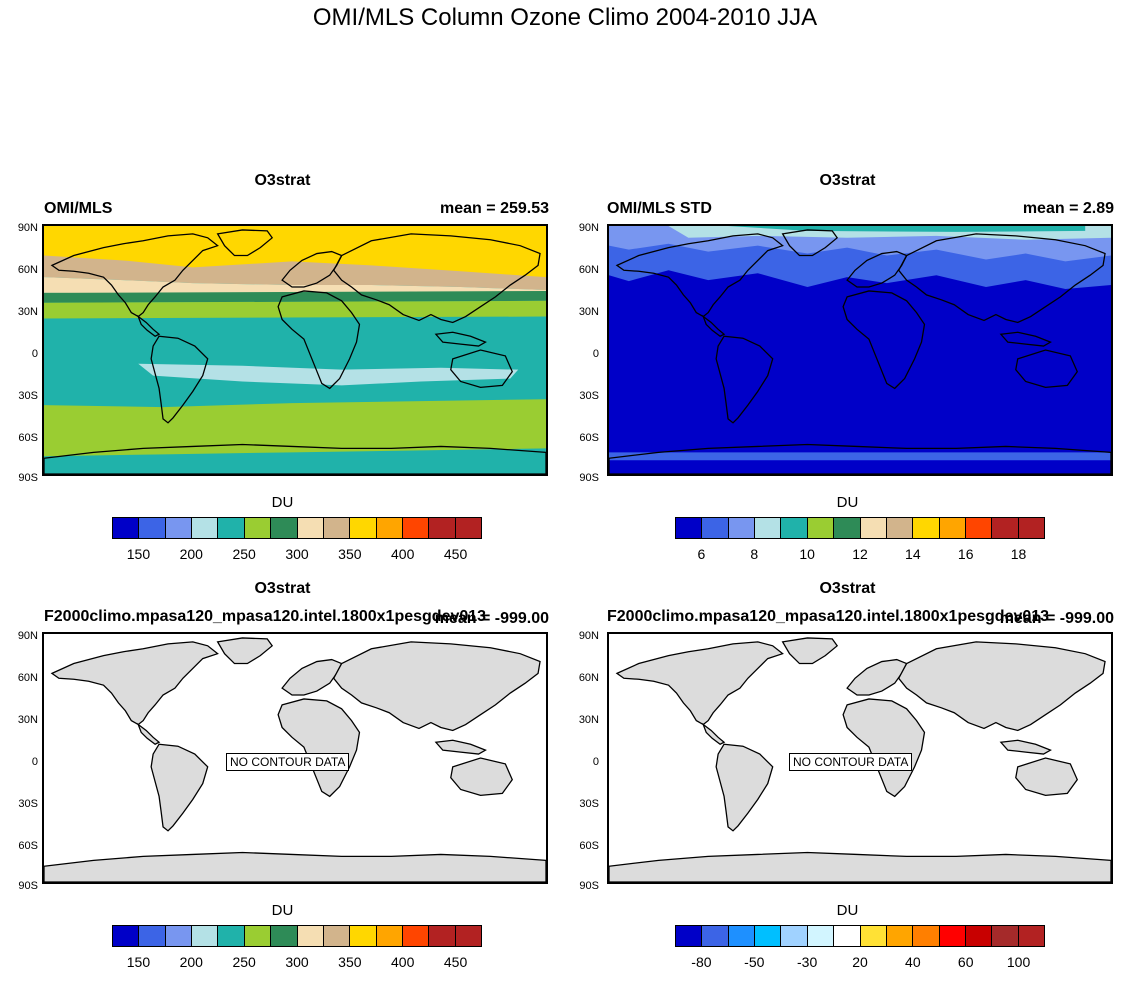 The height and width of the screenshot is (988, 1130). What do you see at coordinates (659, 208) in the screenshot?
I see `panel-left-title: OMI/MLS STD` at bounding box center [659, 208].